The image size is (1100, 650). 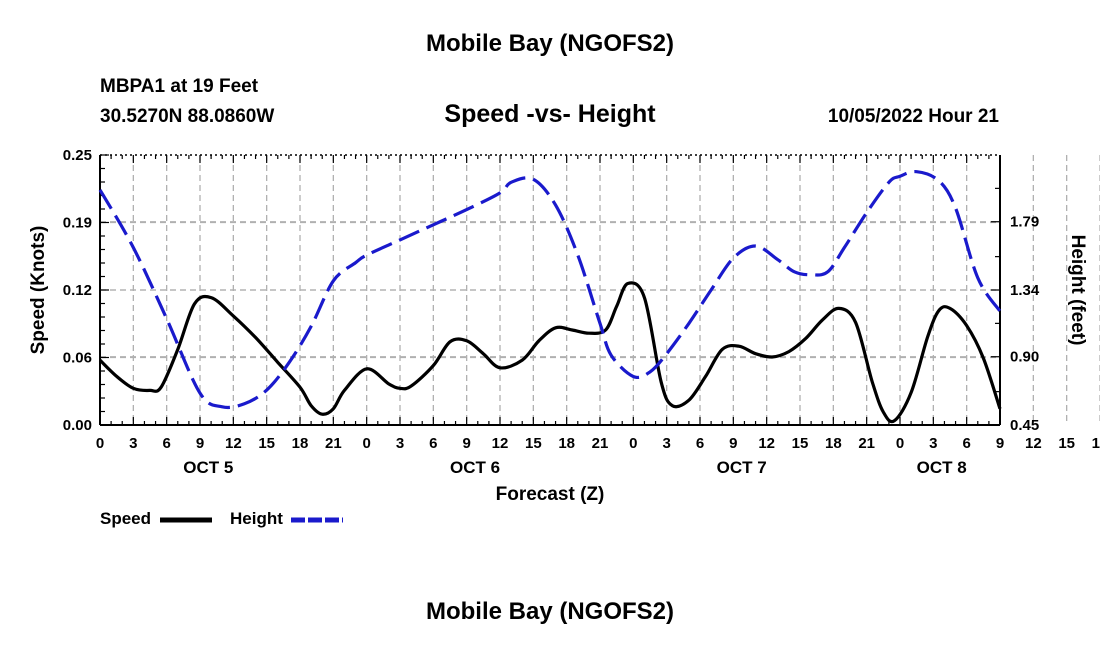 What do you see at coordinates (1024, 222) in the screenshot?
I see `y-right-tick-label: 1.79` at bounding box center [1024, 222].